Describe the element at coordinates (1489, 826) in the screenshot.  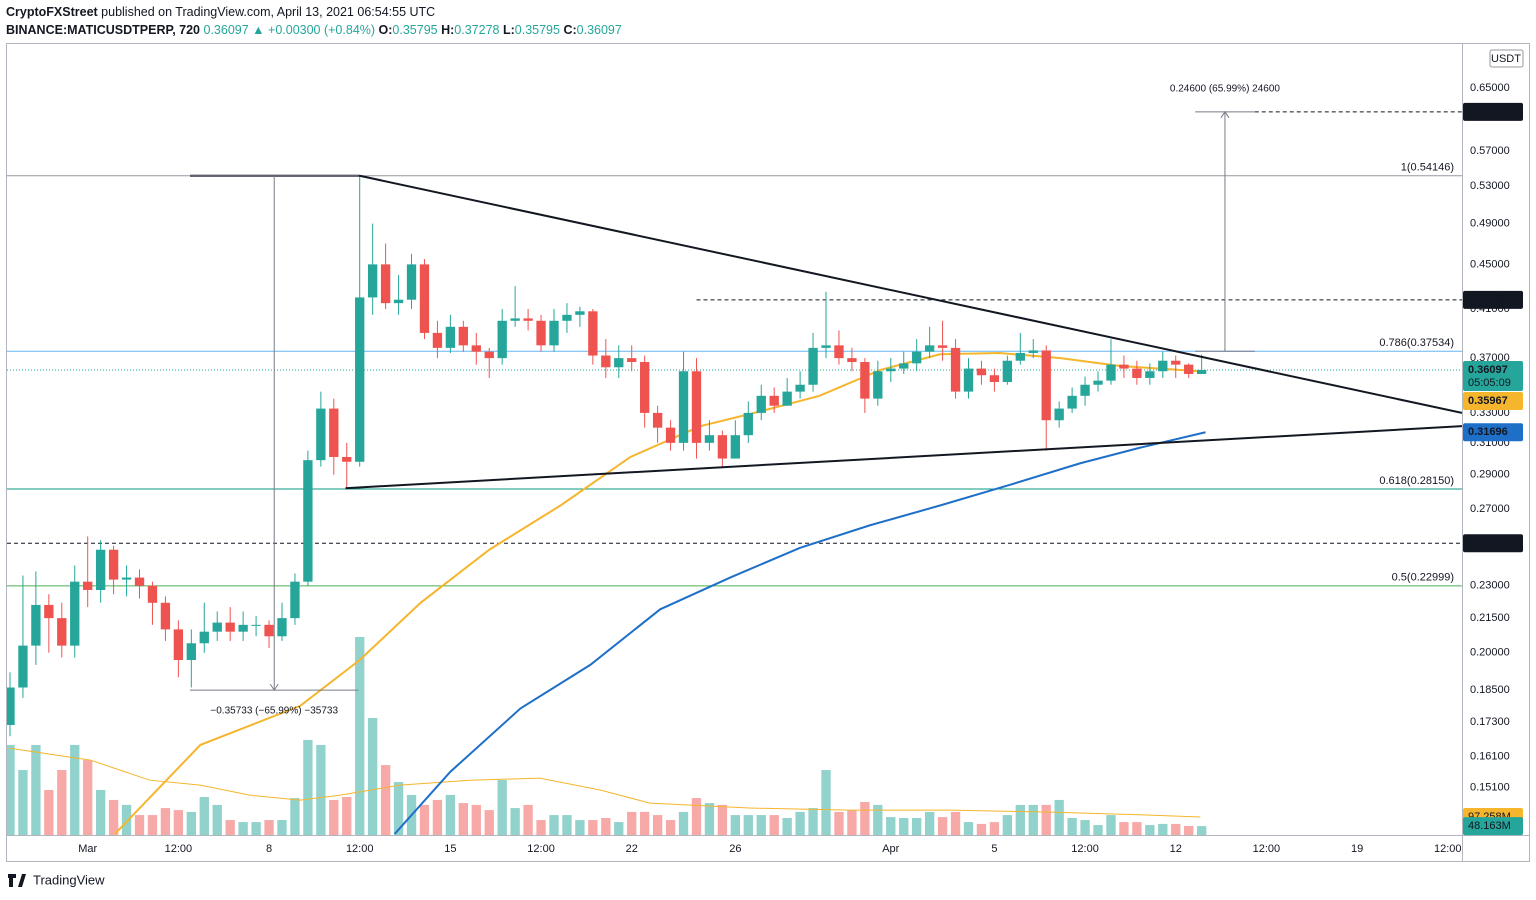
I see `volume-label: 48.163M` at that location.